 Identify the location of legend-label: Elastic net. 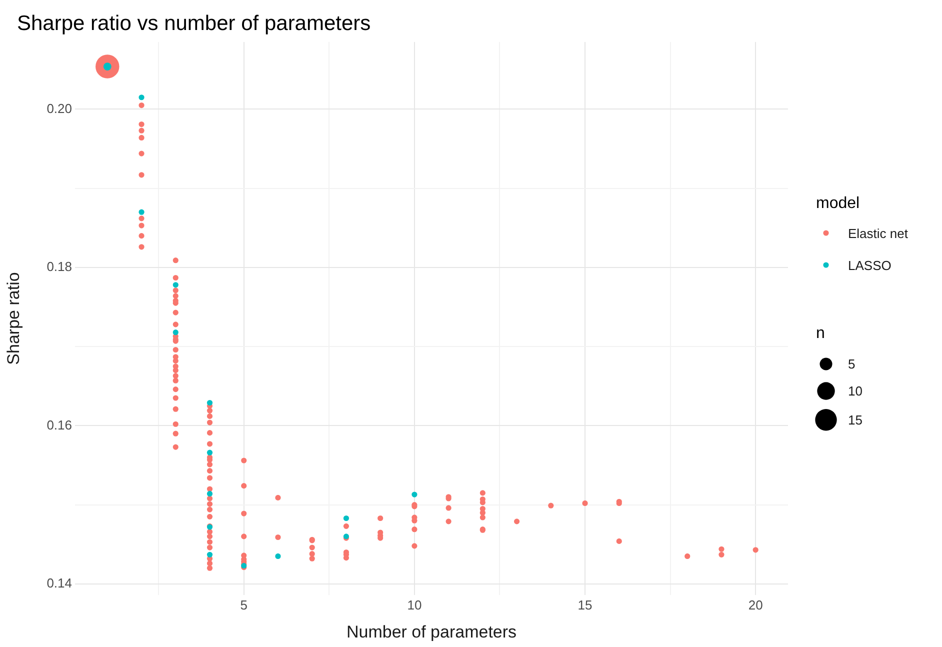
(878, 233).